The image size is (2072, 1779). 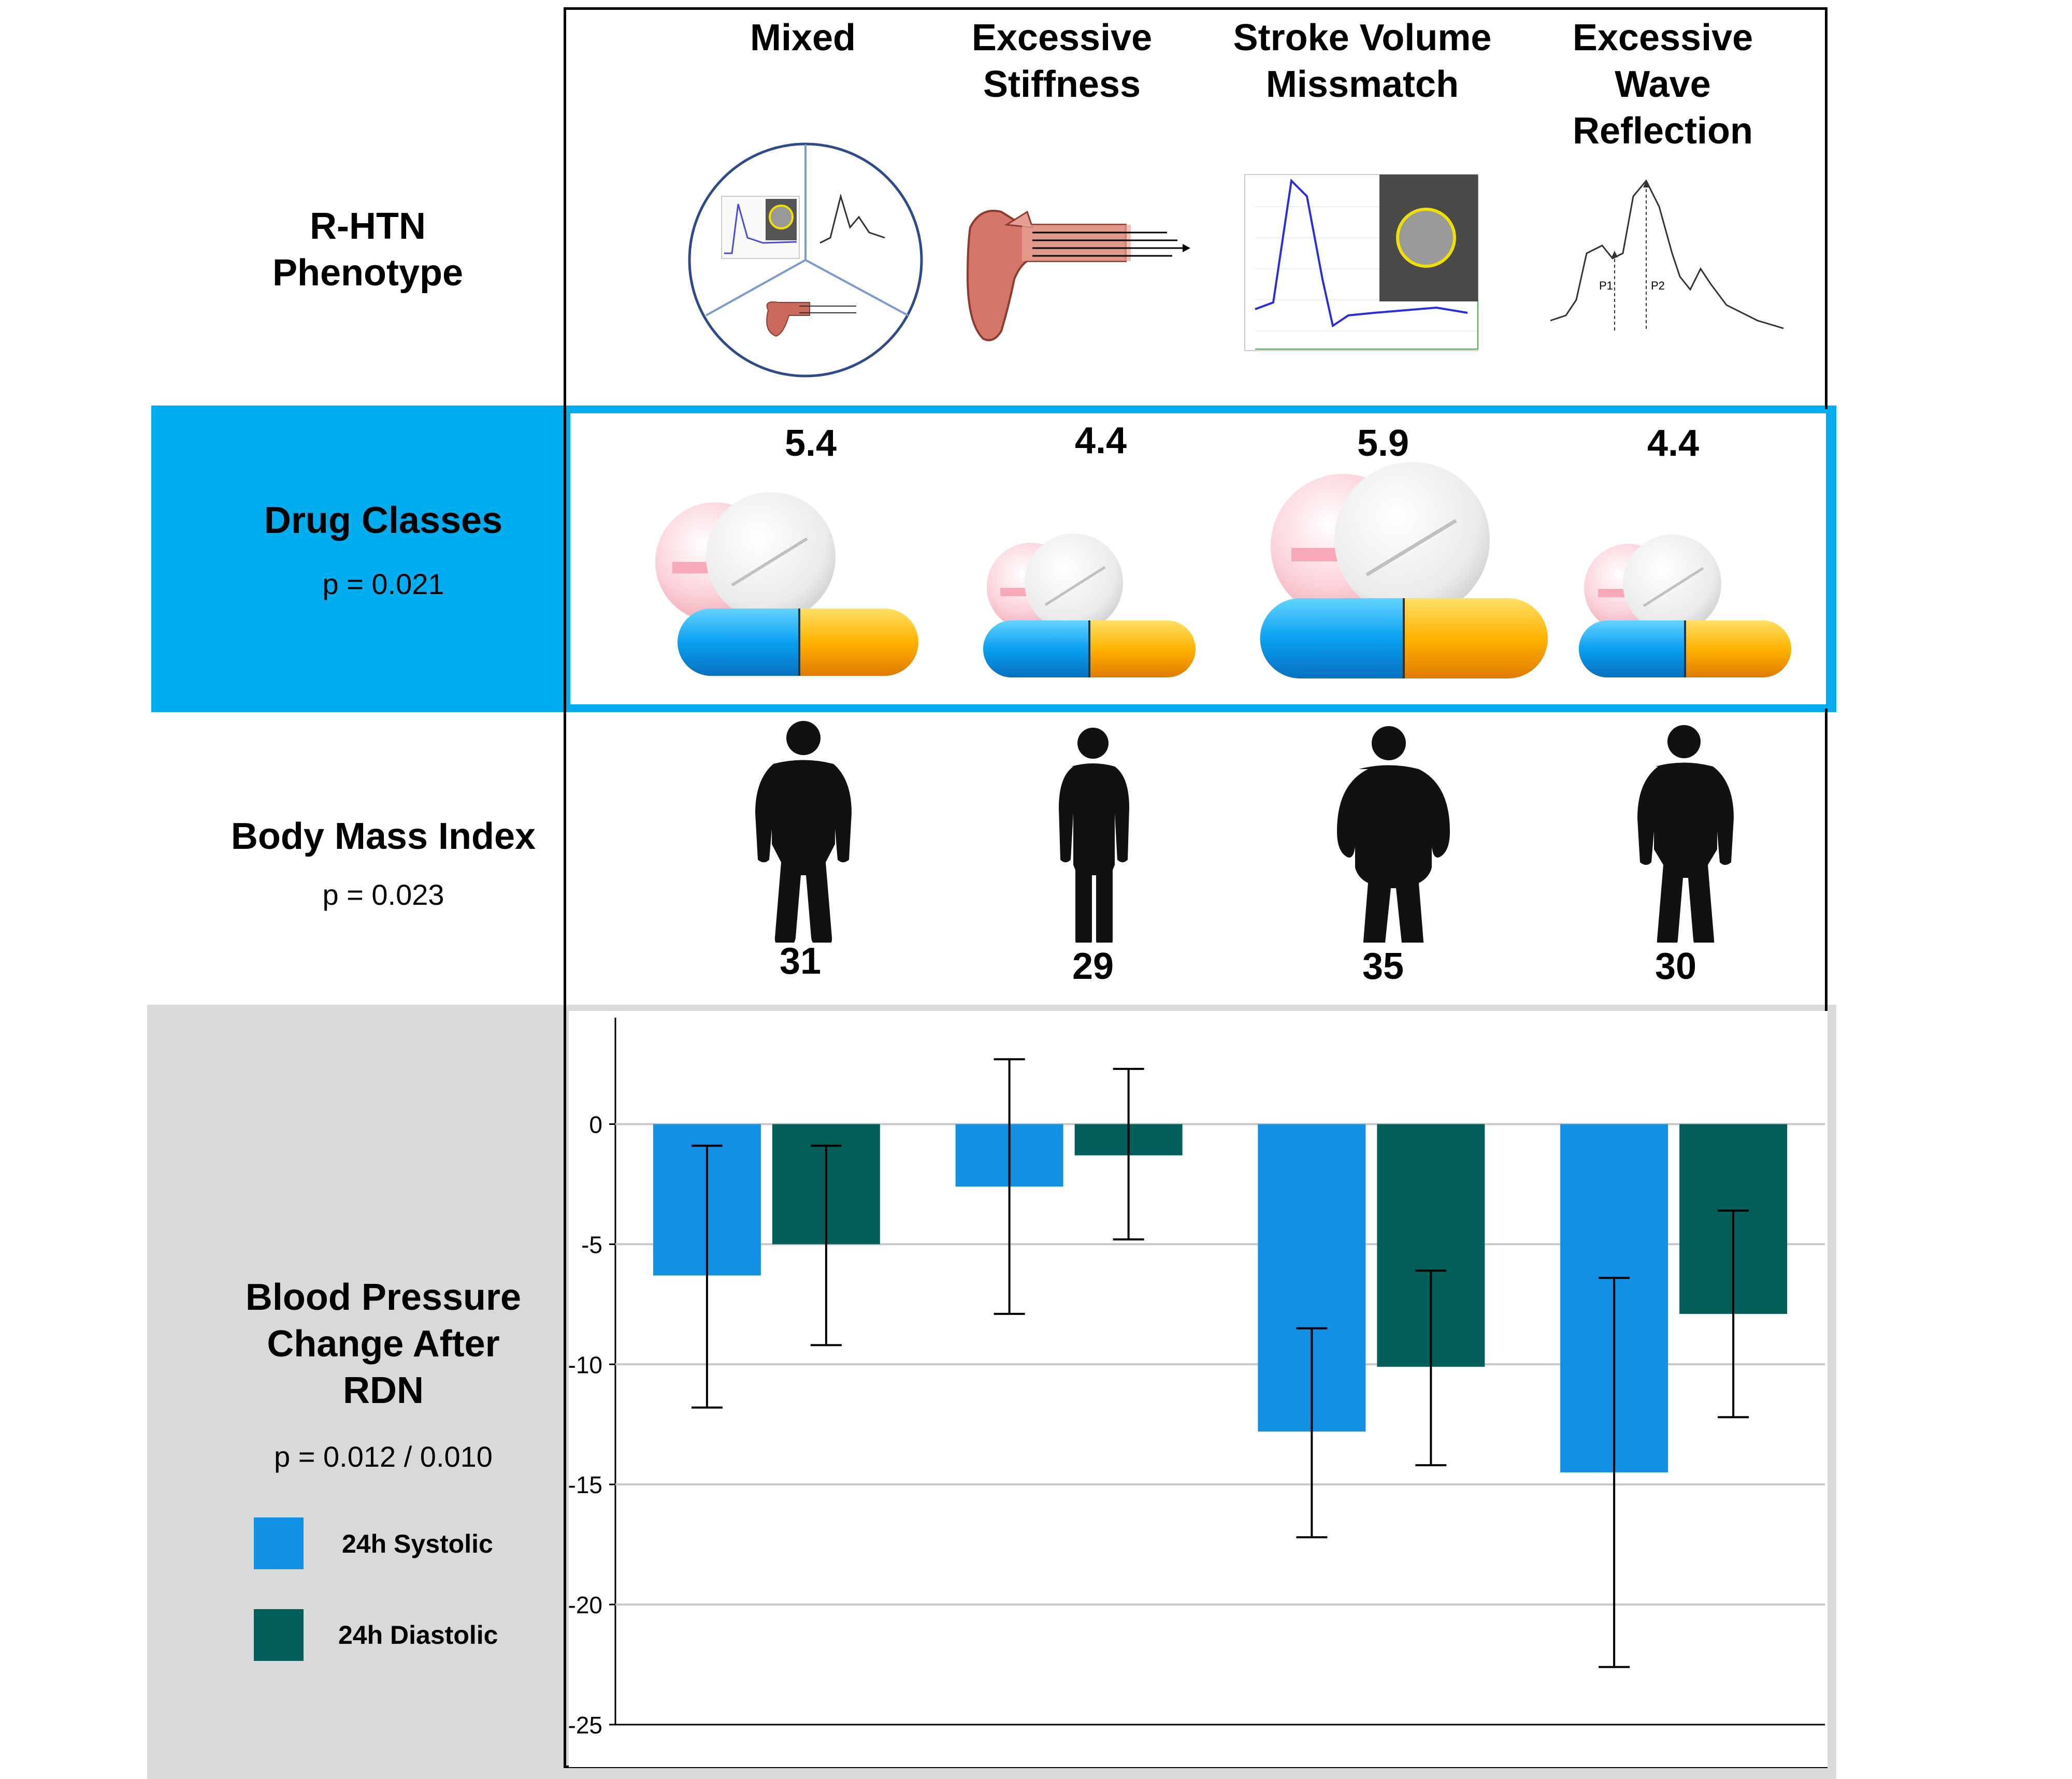 I want to click on pill-icon-stiffness, so click(x=1089, y=605).